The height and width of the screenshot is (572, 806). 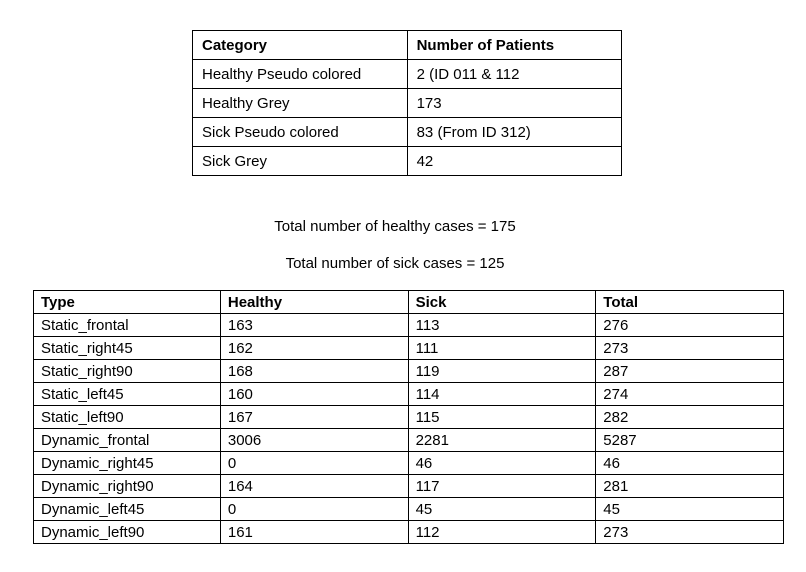 I want to click on total-cell: 282, so click(x=689, y=417).